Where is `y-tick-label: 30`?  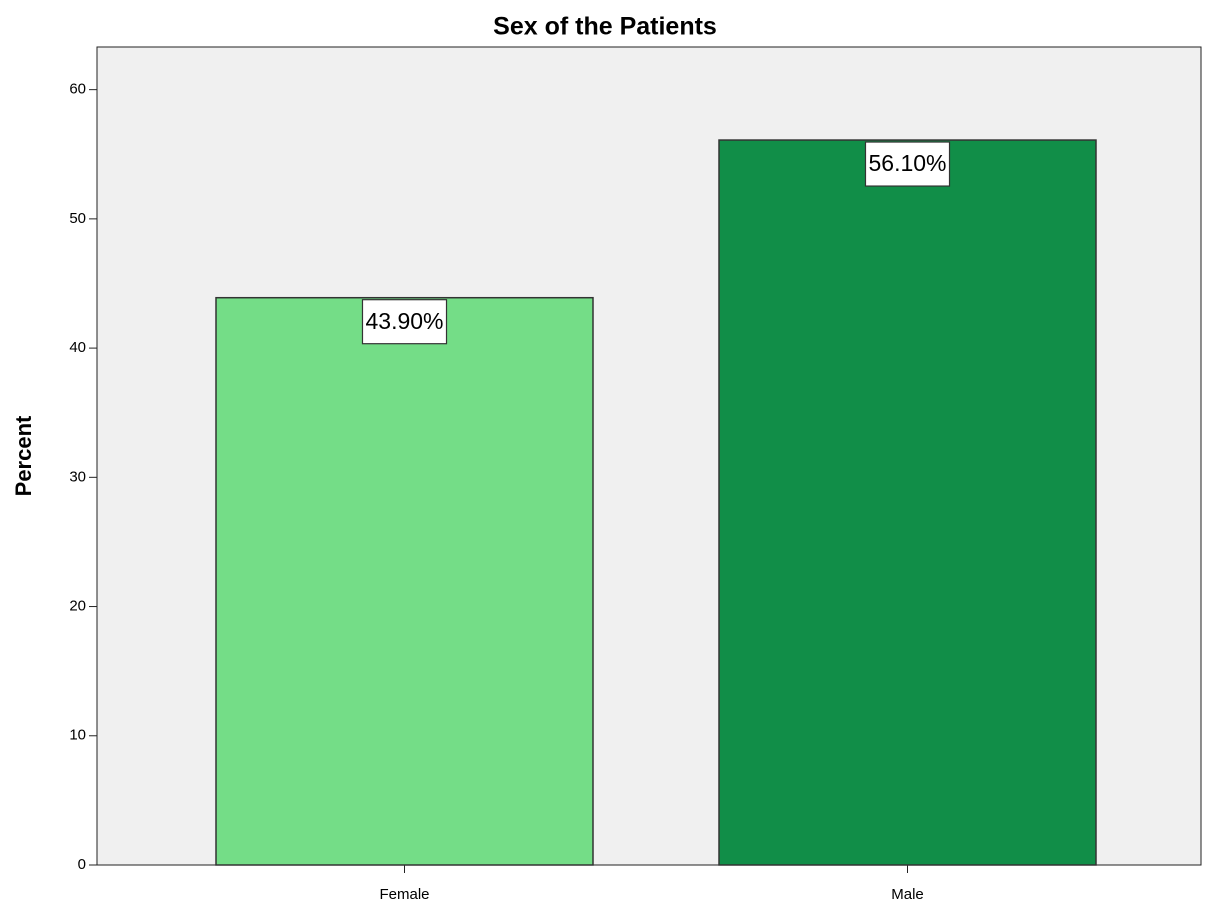 y-tick-label: 30 is located at coordinates (77, 476).